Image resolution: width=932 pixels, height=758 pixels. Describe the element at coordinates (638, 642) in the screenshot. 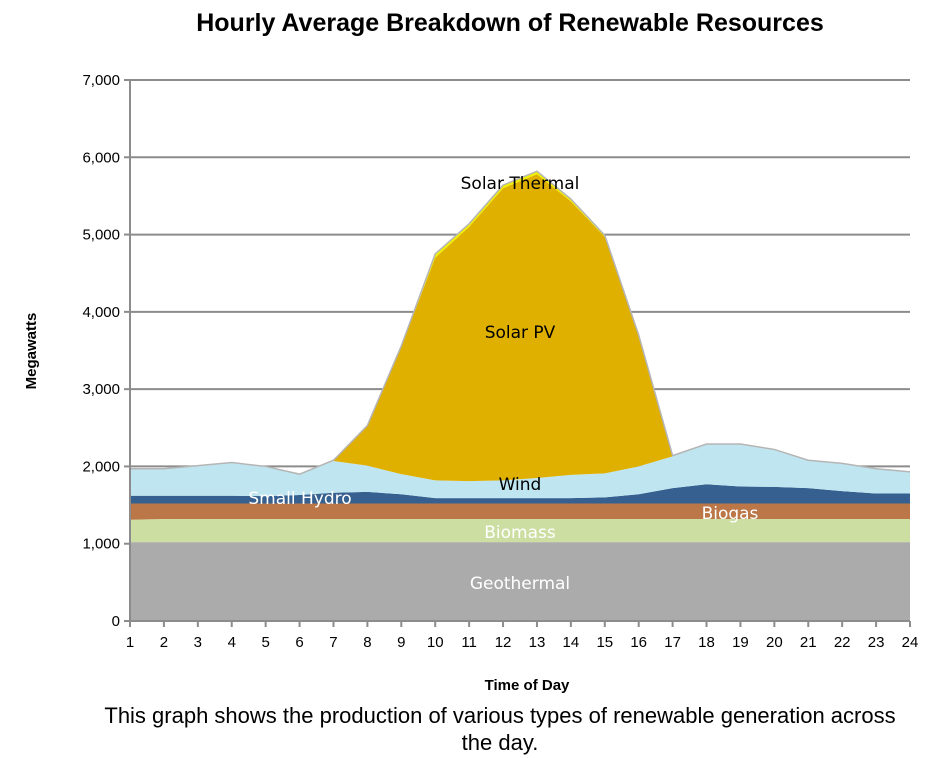

I see `x-tick-label: 16` at that location.